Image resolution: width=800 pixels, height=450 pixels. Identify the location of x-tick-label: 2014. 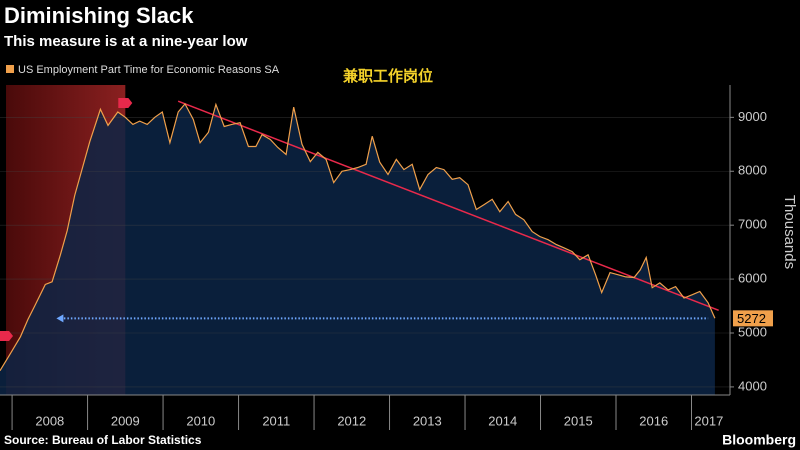
(502, 420).